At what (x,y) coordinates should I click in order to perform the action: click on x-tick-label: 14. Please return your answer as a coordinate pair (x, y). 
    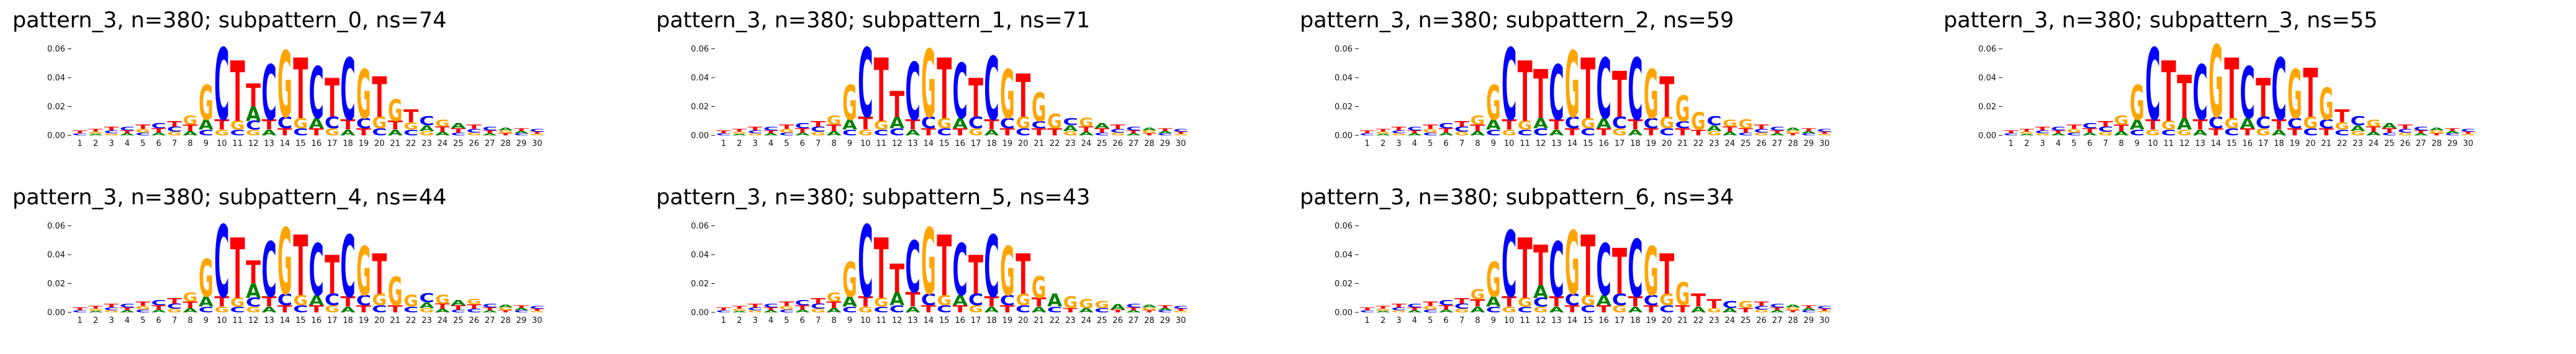
    Looking at the image, I should click on (2216, 143).